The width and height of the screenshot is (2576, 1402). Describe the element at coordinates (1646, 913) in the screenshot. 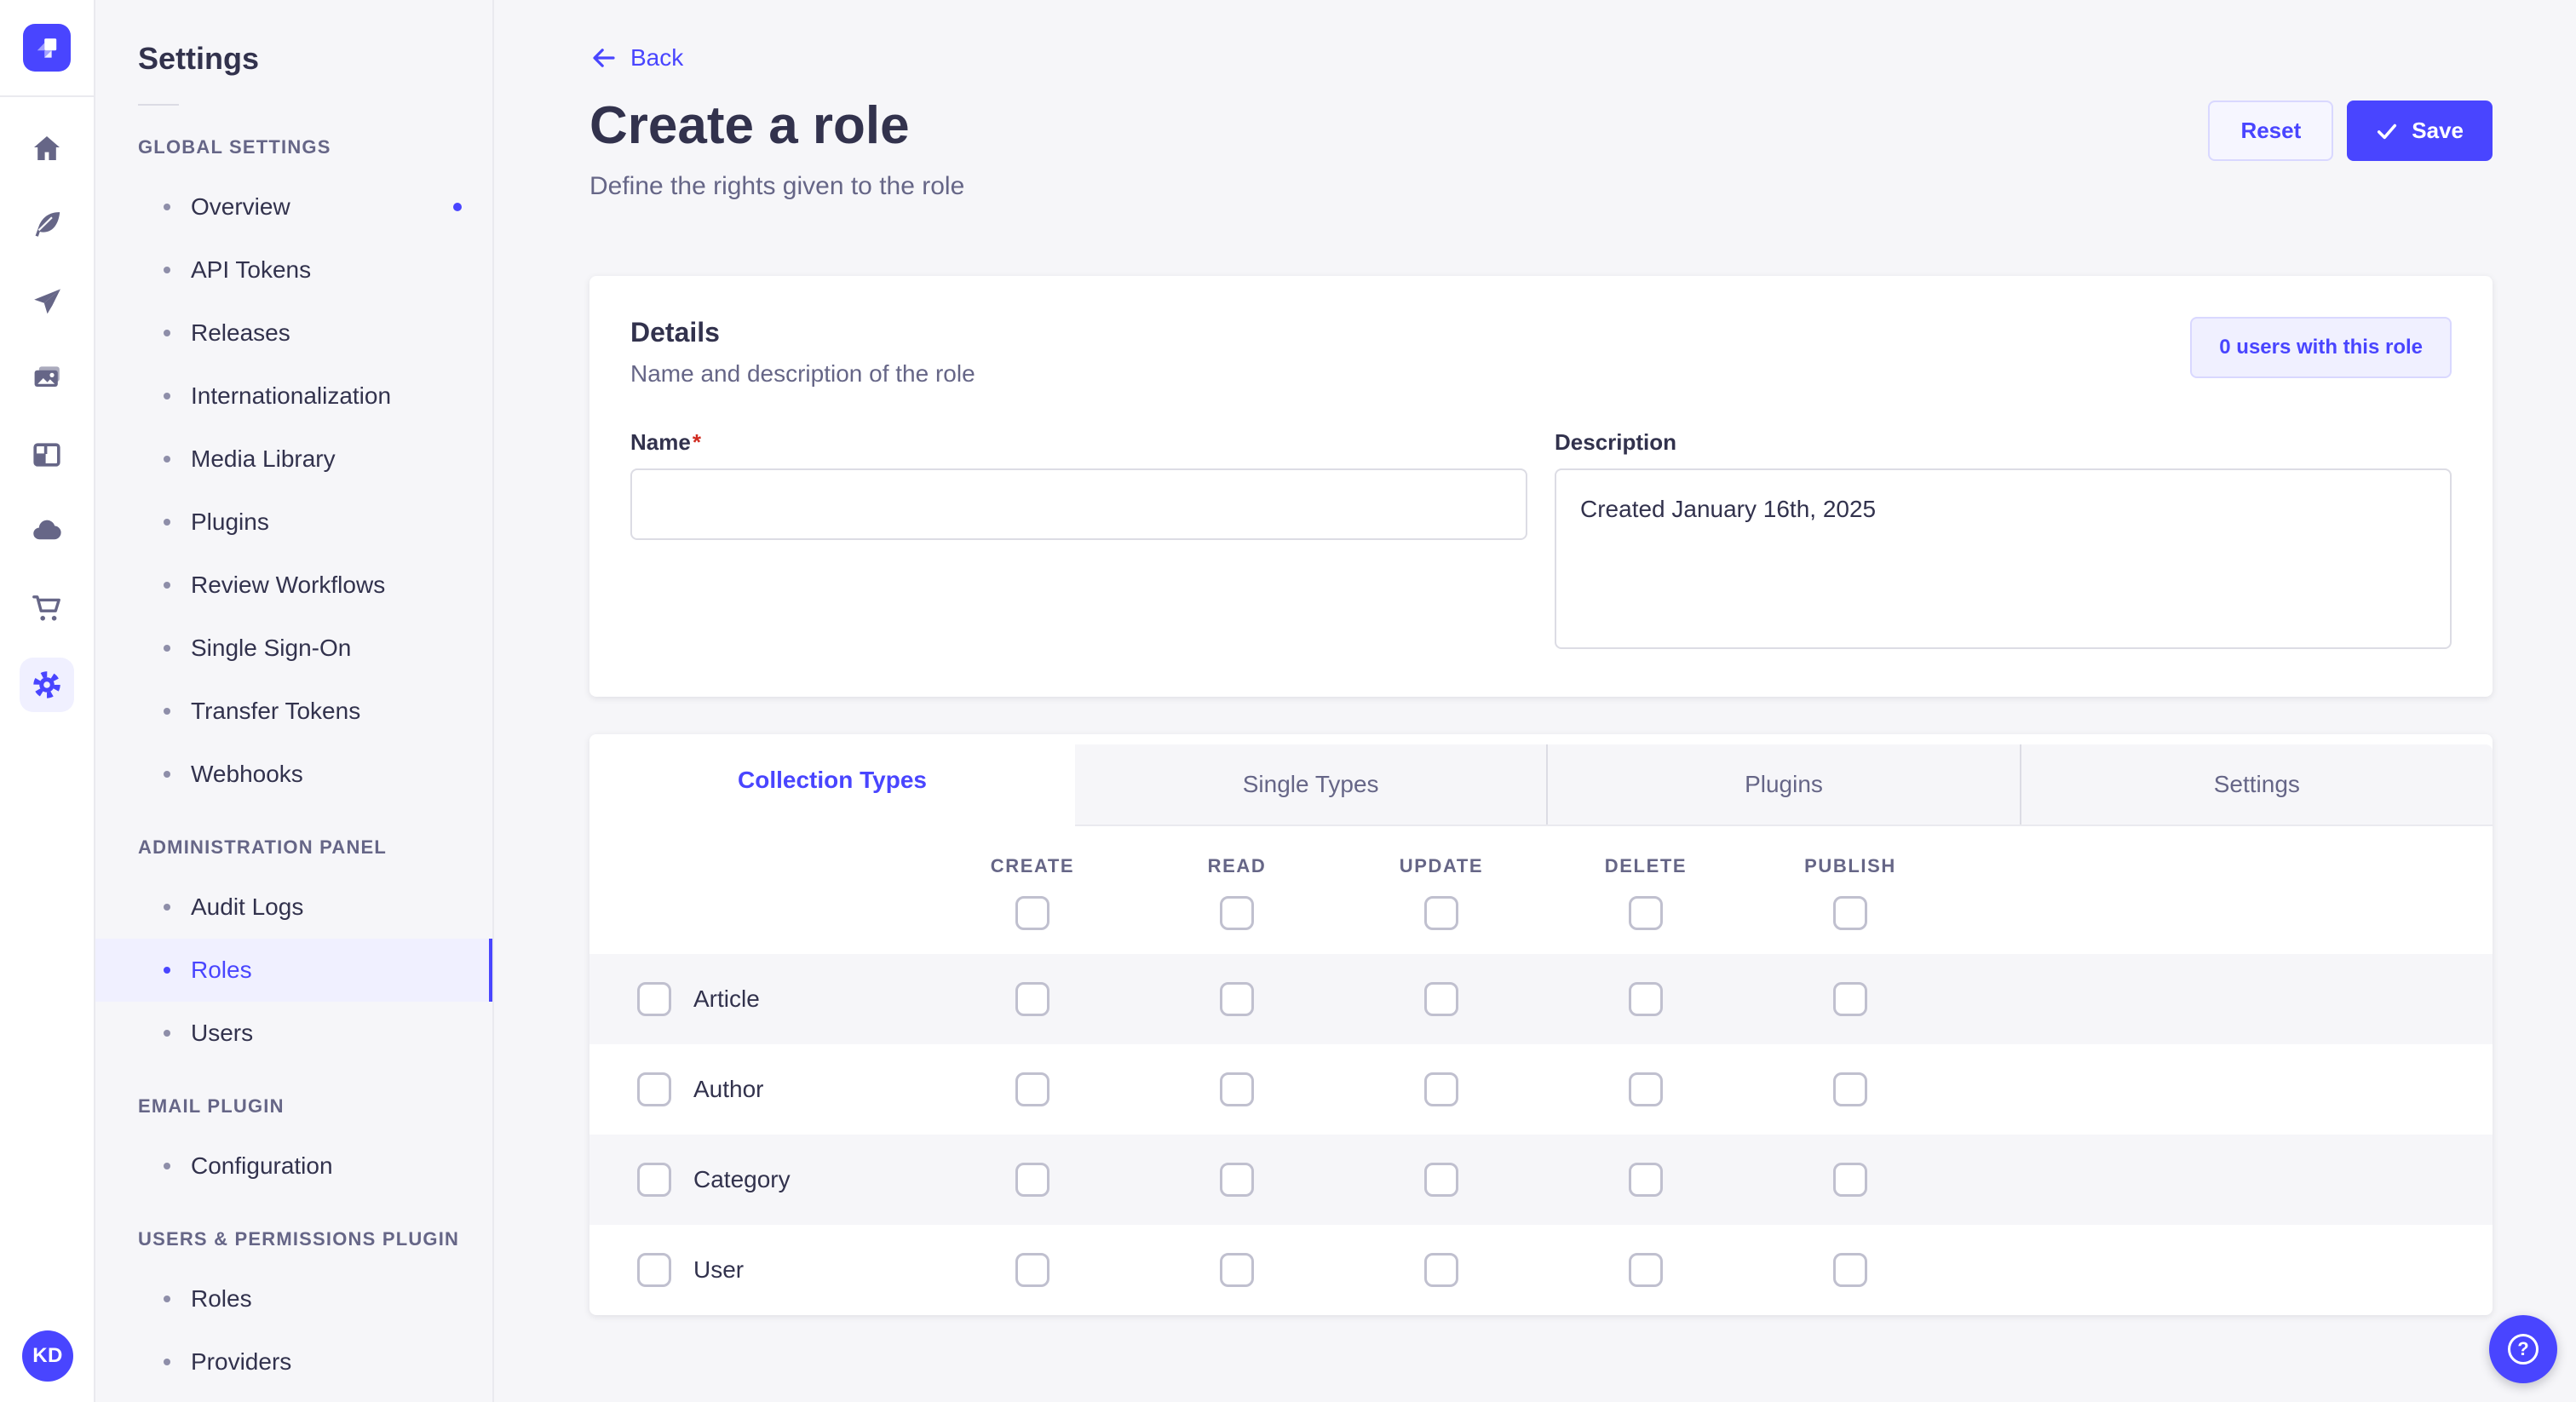

I see `select-all-delete-checkbox` at that location.